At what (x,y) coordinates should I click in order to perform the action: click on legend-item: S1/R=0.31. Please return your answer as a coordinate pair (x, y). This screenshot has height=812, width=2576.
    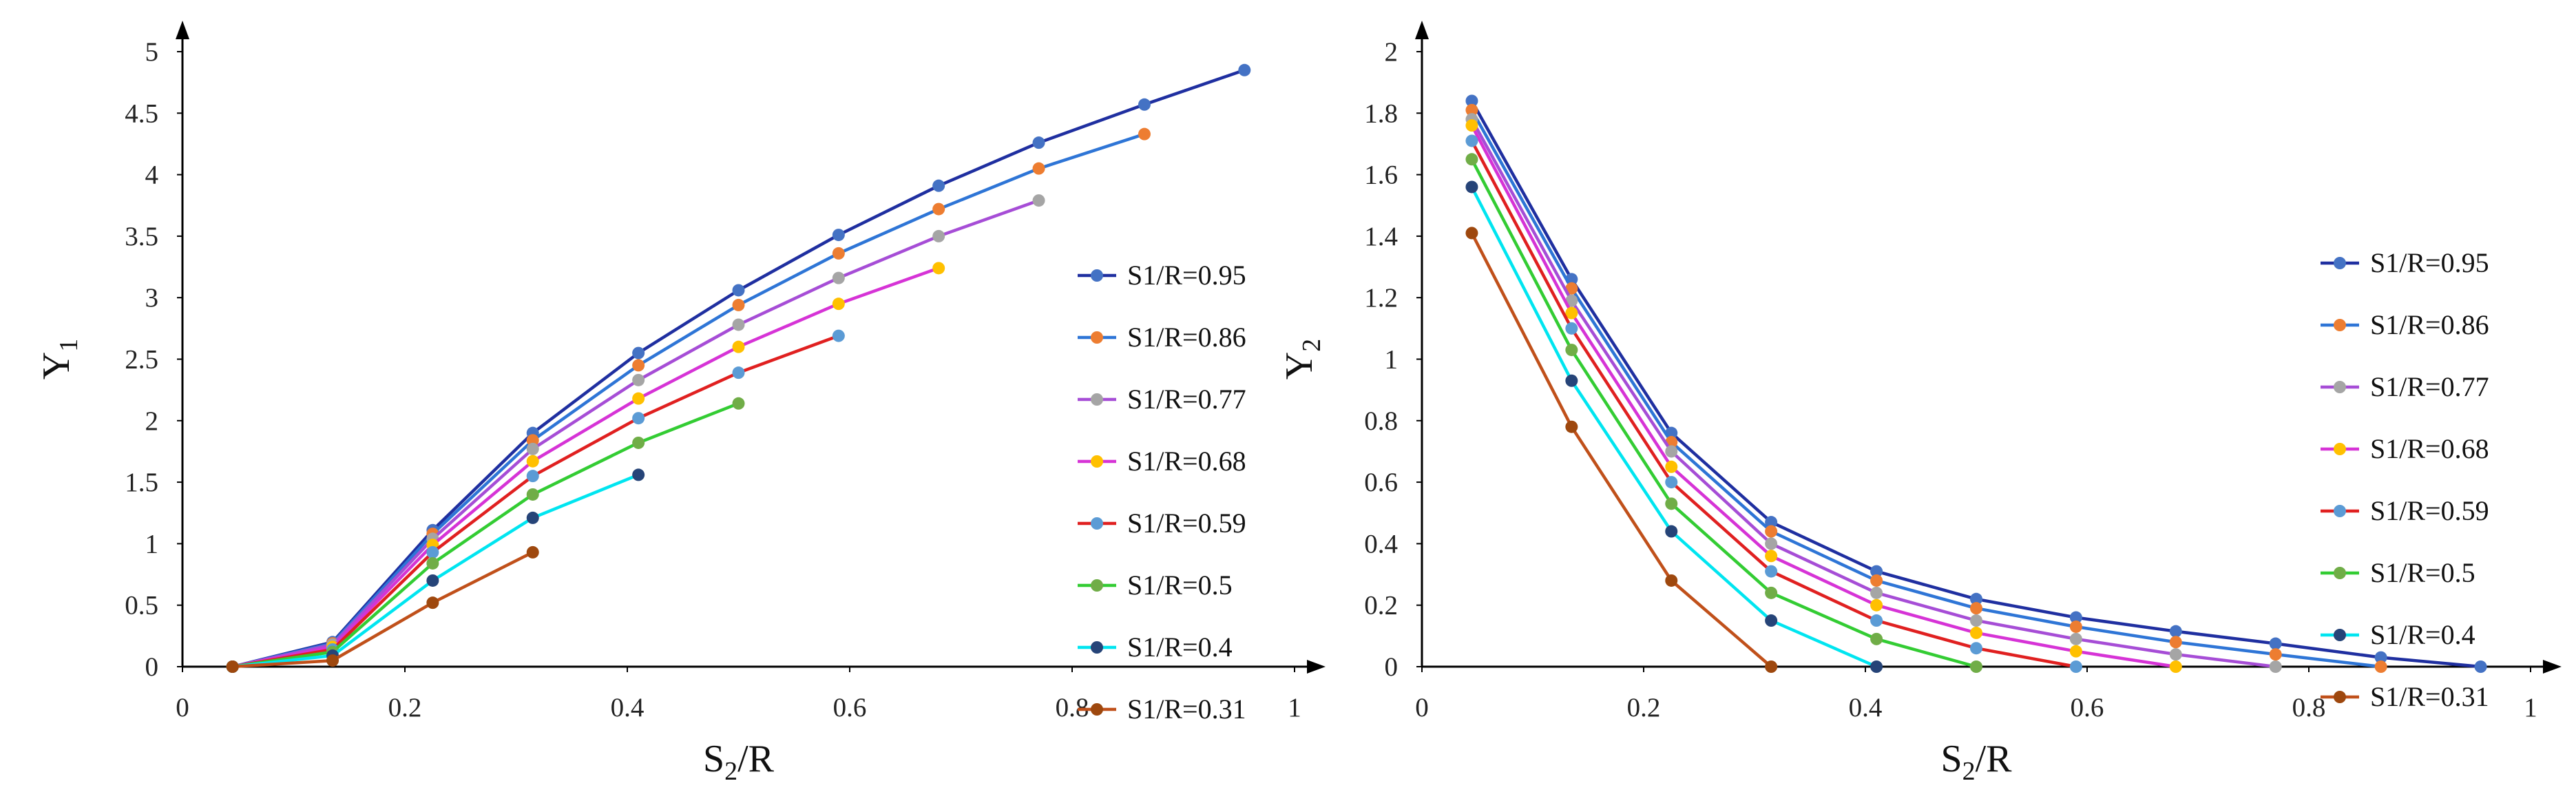
    Looking at the image, I should click on (2405, 697).